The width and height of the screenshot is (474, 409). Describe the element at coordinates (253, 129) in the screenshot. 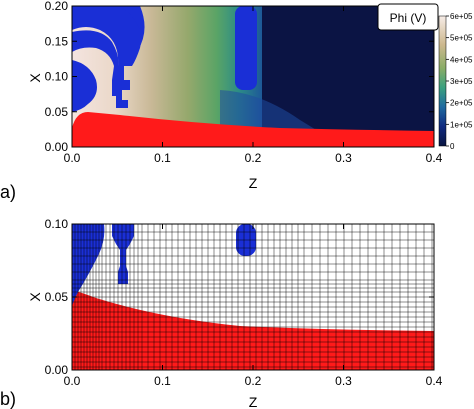

I see `dielectric-layer` at that location.